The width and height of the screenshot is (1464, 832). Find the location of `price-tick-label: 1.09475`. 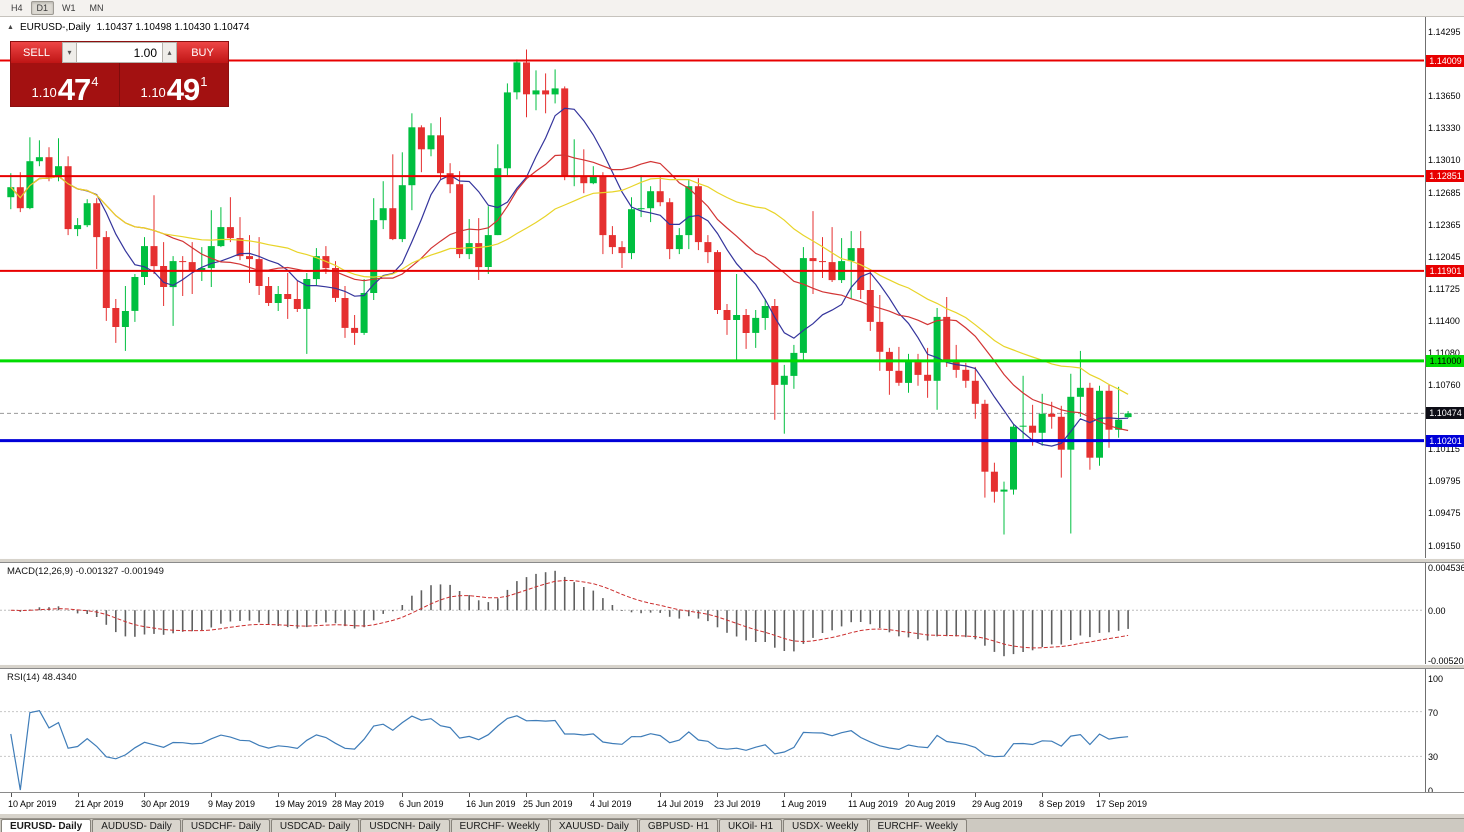

price-tick-label: 1.09475 is located at coordinates (1444, 513).